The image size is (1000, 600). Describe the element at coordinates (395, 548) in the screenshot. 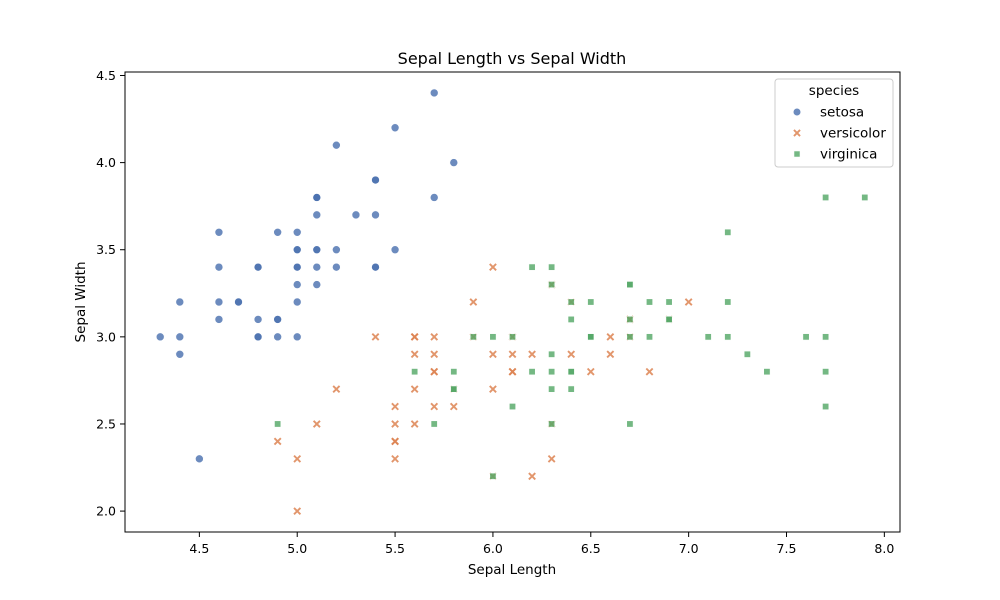

I see `x-tick-label: 5.5` at that location.